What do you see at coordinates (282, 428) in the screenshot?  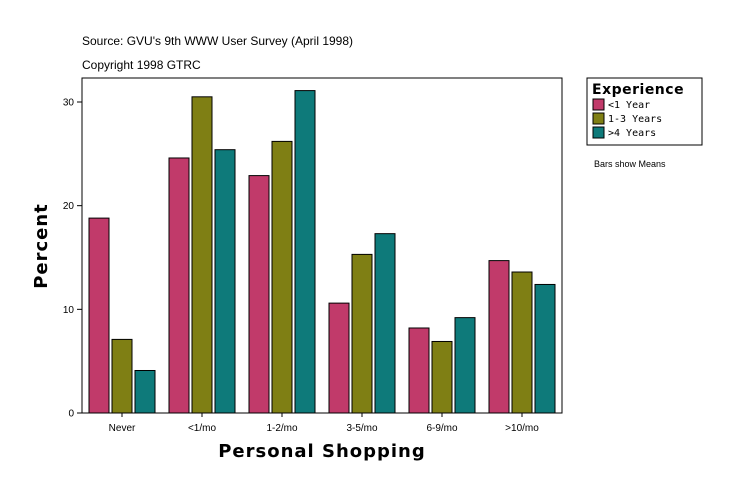 I see `x-tick-label: 1-2/mo` at bounding box center [282, 428].